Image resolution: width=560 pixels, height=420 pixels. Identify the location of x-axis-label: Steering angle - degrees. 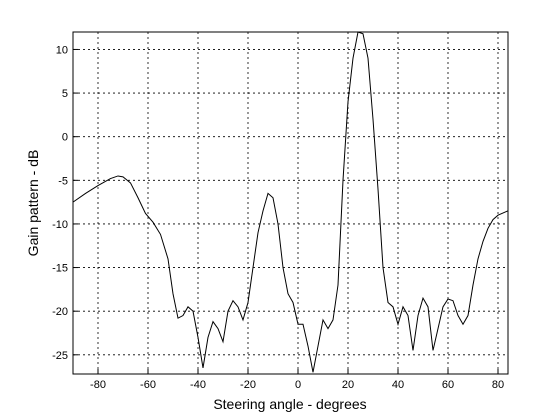
(289, 404).